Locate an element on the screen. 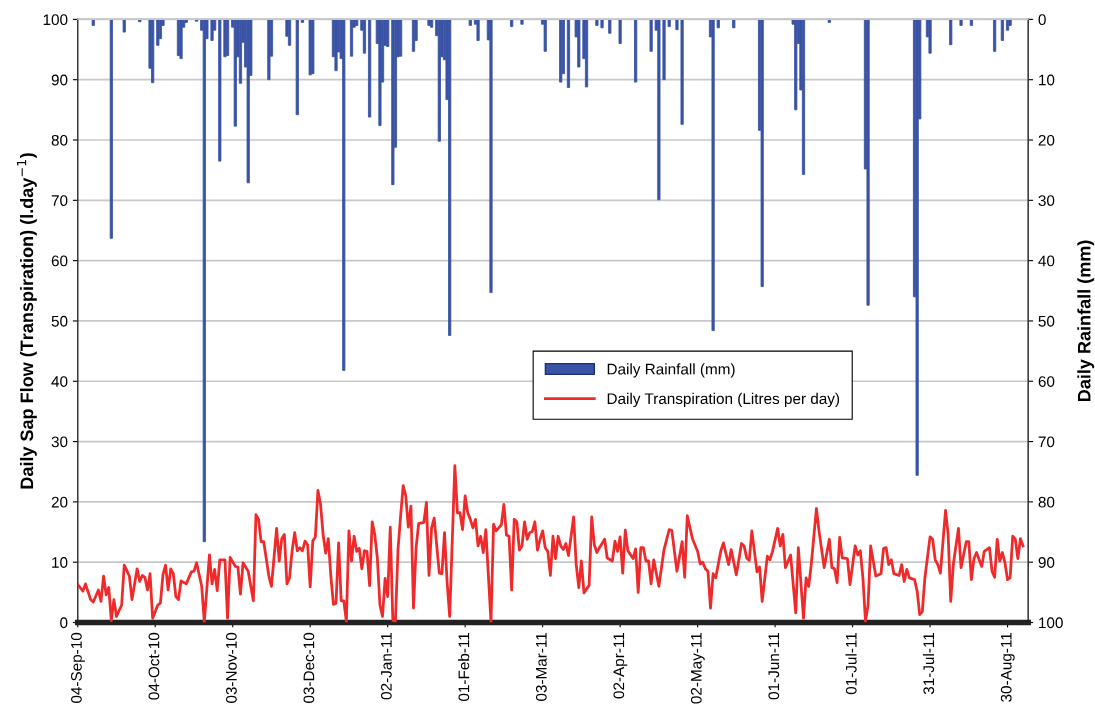 The height and width of the screenshot is (718, 1095). x-tick-label: 30-Aug-11 is located at coordinates (1007, 667).